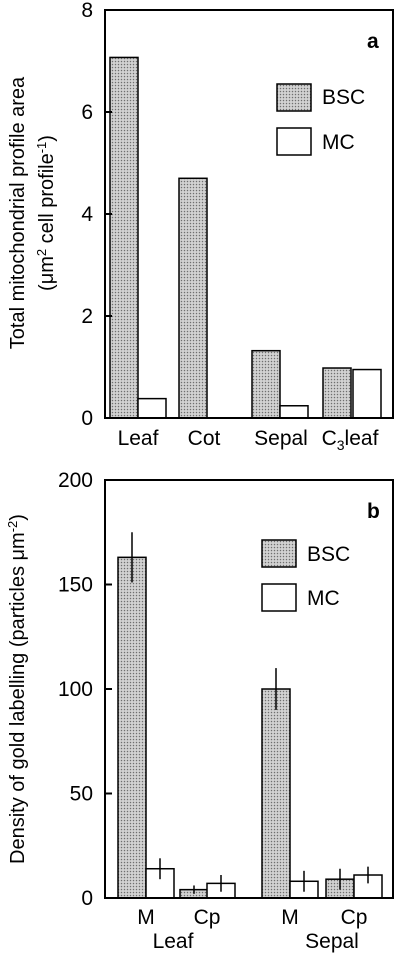 The width and height of the screenshot is (400, 957). Describe the element at coordinates (294, 141) in the screenshot. I see `panel-a-legend-swatch-mc` at that location.